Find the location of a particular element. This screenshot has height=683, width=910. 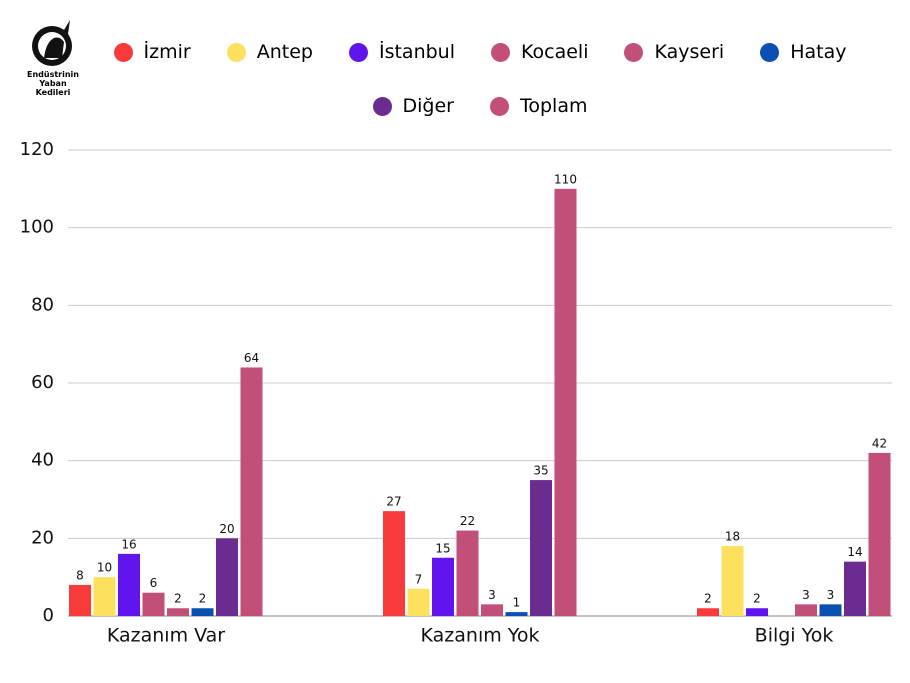

legend-item: Antep is located at coordinates (269, 52).